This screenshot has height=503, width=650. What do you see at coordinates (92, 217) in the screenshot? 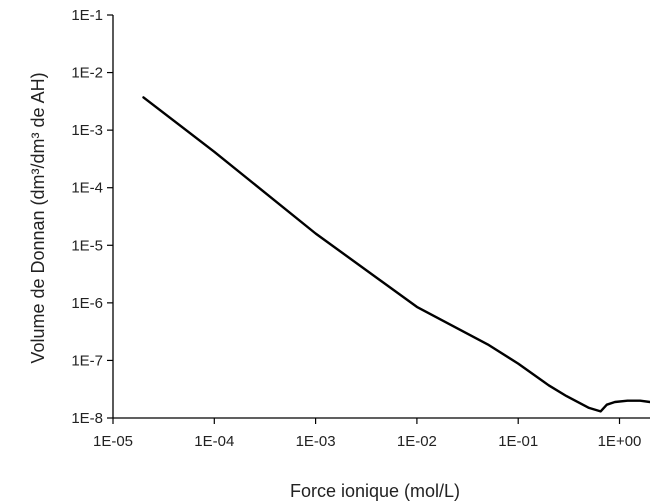
I see `y-tick-labels: 1E-8 1E-7 1E-6 1E-5 1E-4 1E-3 1E-2 1E-1` at bounding box center [92, 217].